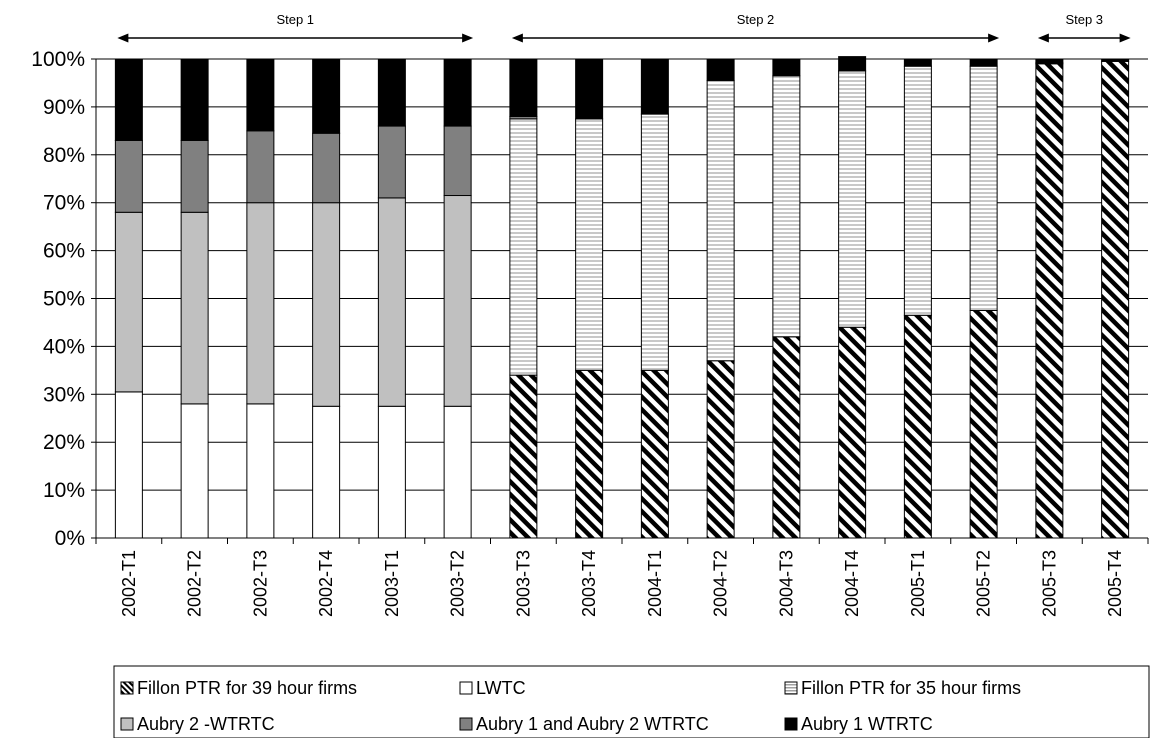 The height and width of the screenshot is (743, 1154). What do you see at coordinates (64, 442) in the screenshot?
I see `y-tick-label: 20%` at bounding box center [64, 442].